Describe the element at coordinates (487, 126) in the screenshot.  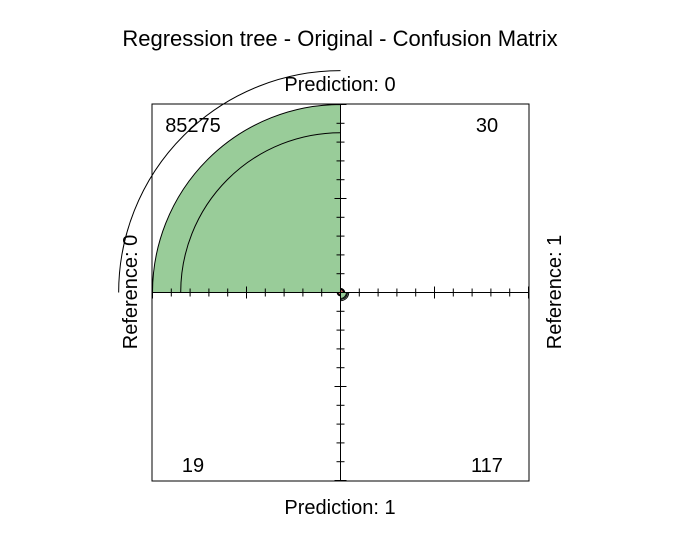
I see `cell-label-top-right: 30` at that location.